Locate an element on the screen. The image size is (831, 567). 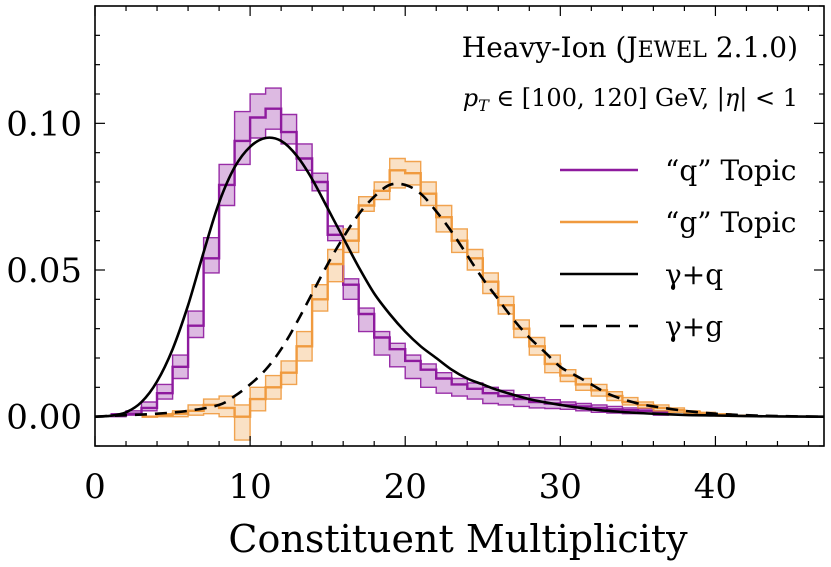
y-tick-label: 0.00 is located at coordinates (44, 418).